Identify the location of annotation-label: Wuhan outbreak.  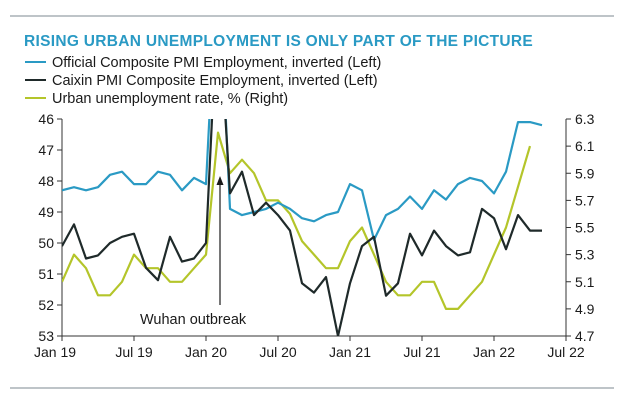
(193, 320).